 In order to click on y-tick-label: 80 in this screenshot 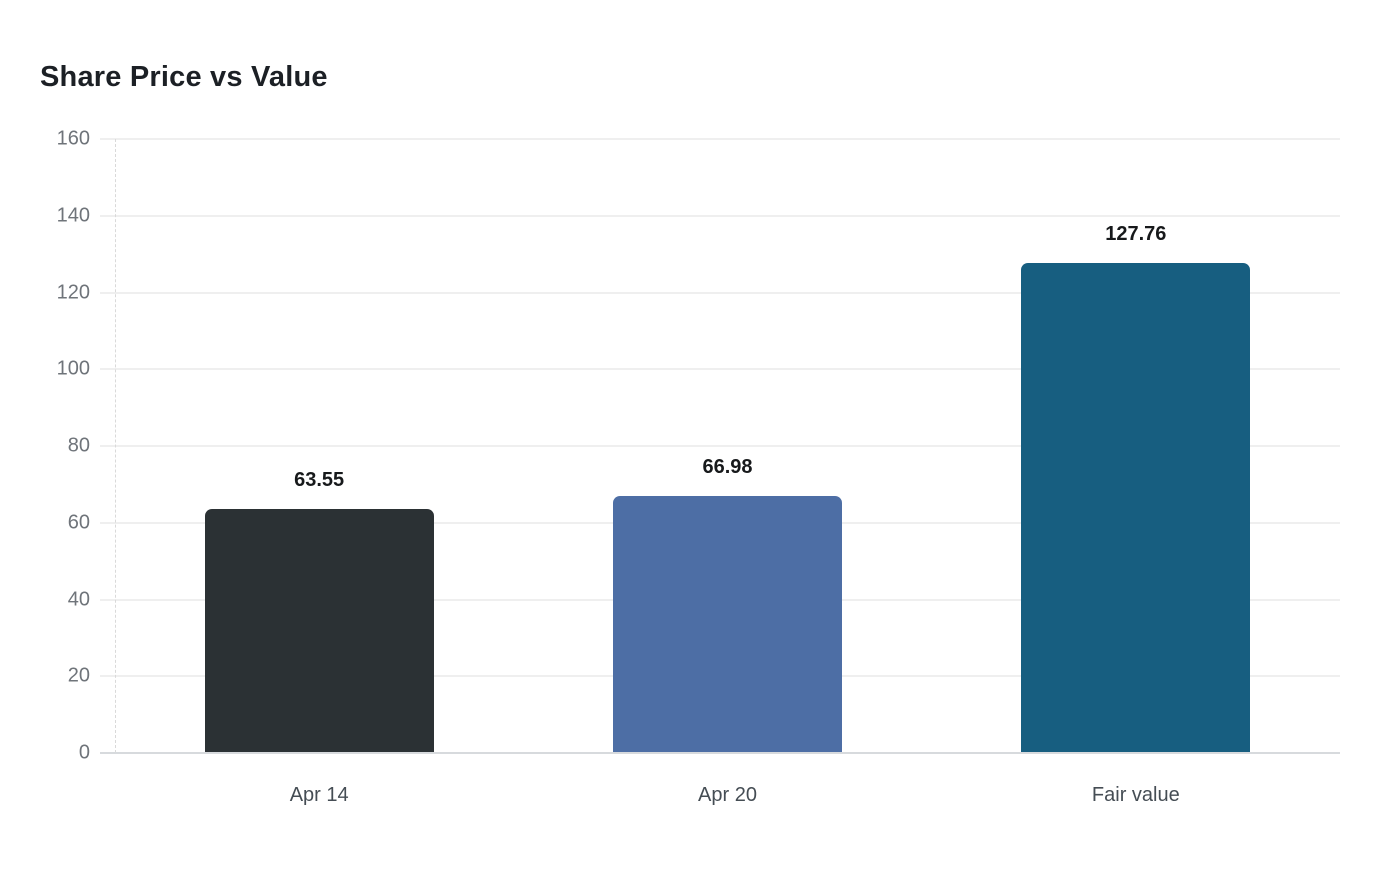, I will do `click(78, 445)`.